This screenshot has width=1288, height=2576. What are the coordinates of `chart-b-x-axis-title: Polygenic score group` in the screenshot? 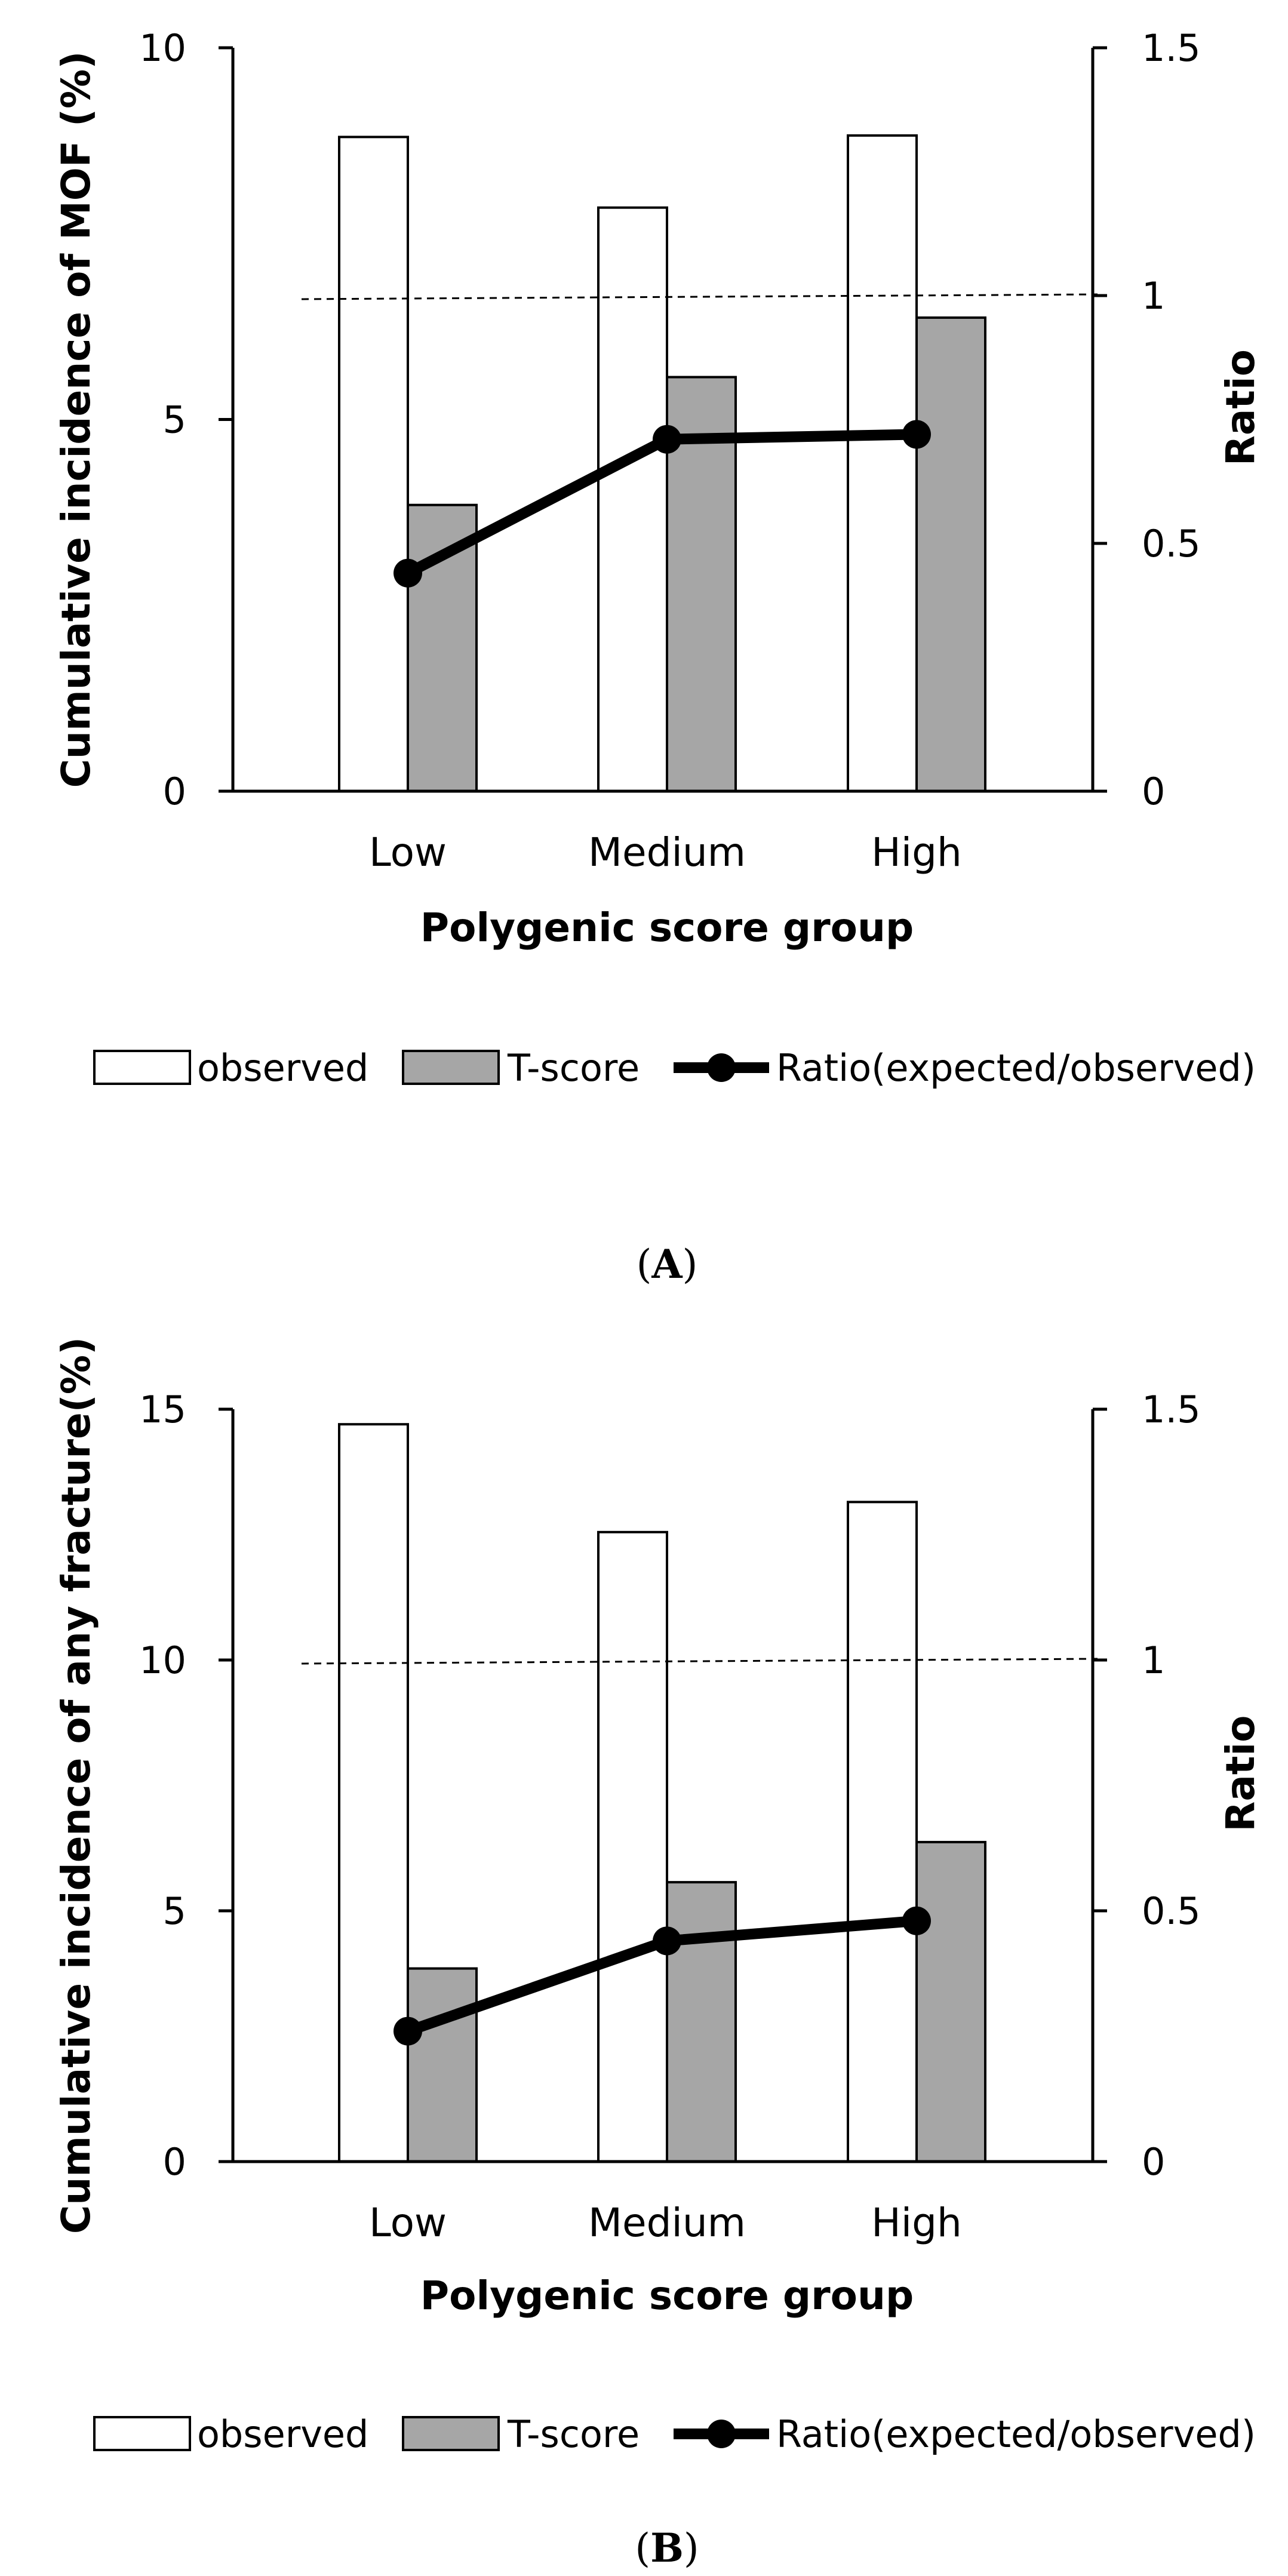 It's located at (667, 2296).